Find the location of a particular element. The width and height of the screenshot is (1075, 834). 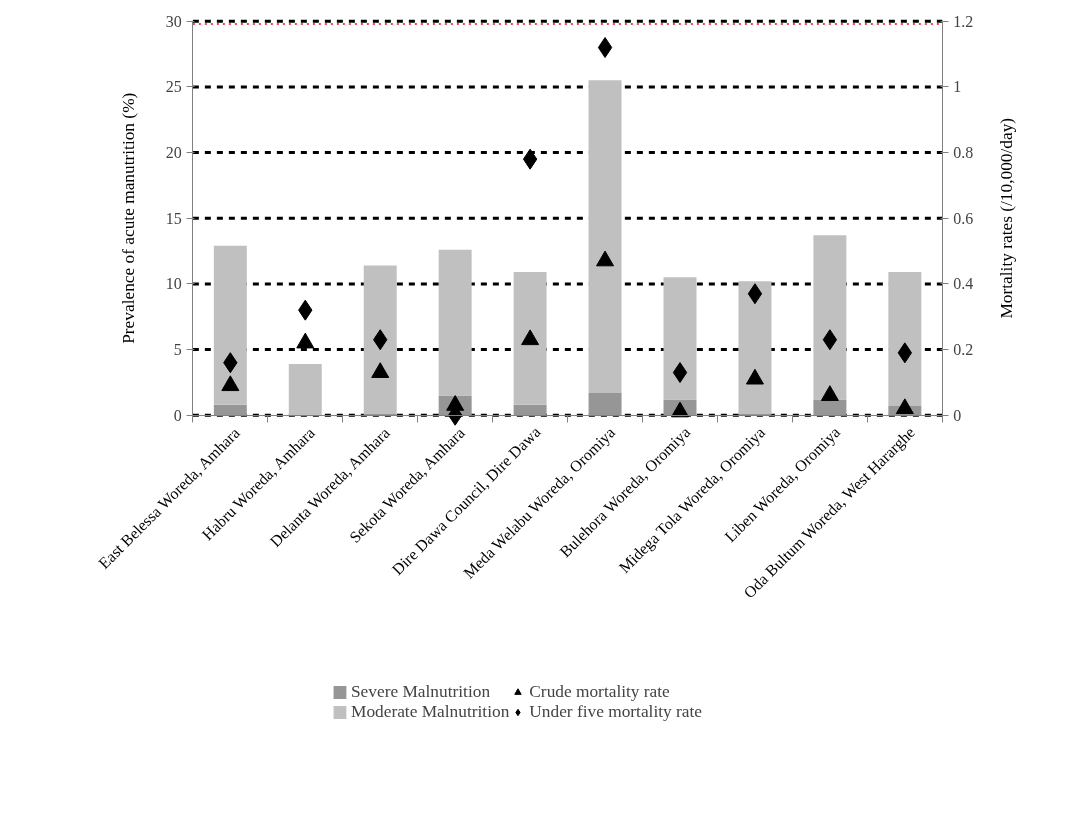

y2-tick-label: 0.8 is located at coordinates (963, 153).